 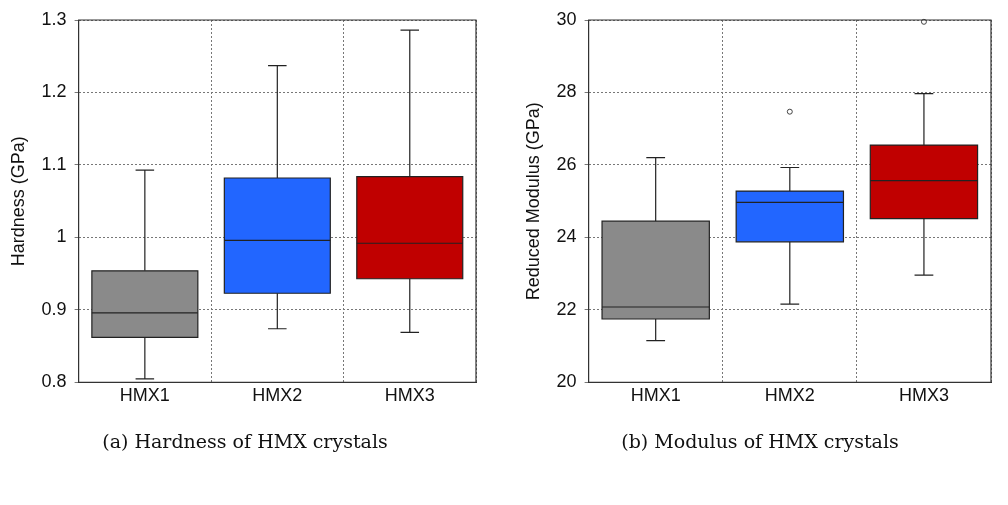 What do you see at coordinates (54, 163) in the screenshot?
I see `y-tick-label: 1.1` at bounding box center [54, 163].